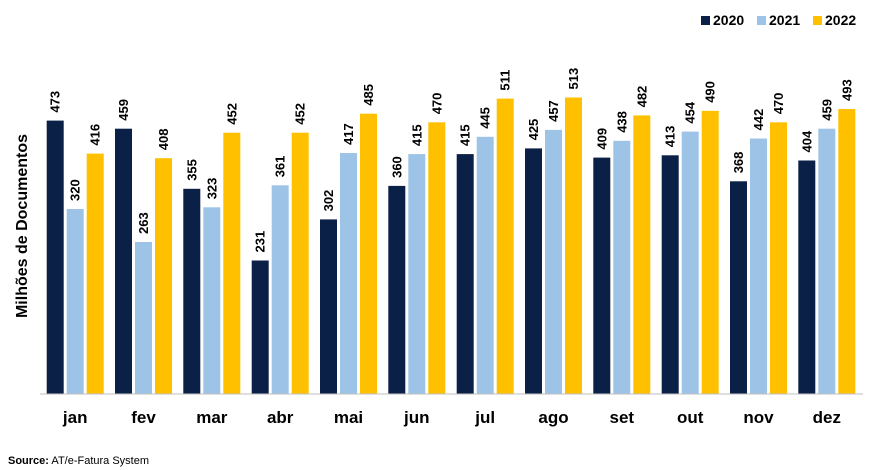 The height and width of the screenshot is (470, 871). I want to click on source-label: Source:, so click(28, 461).